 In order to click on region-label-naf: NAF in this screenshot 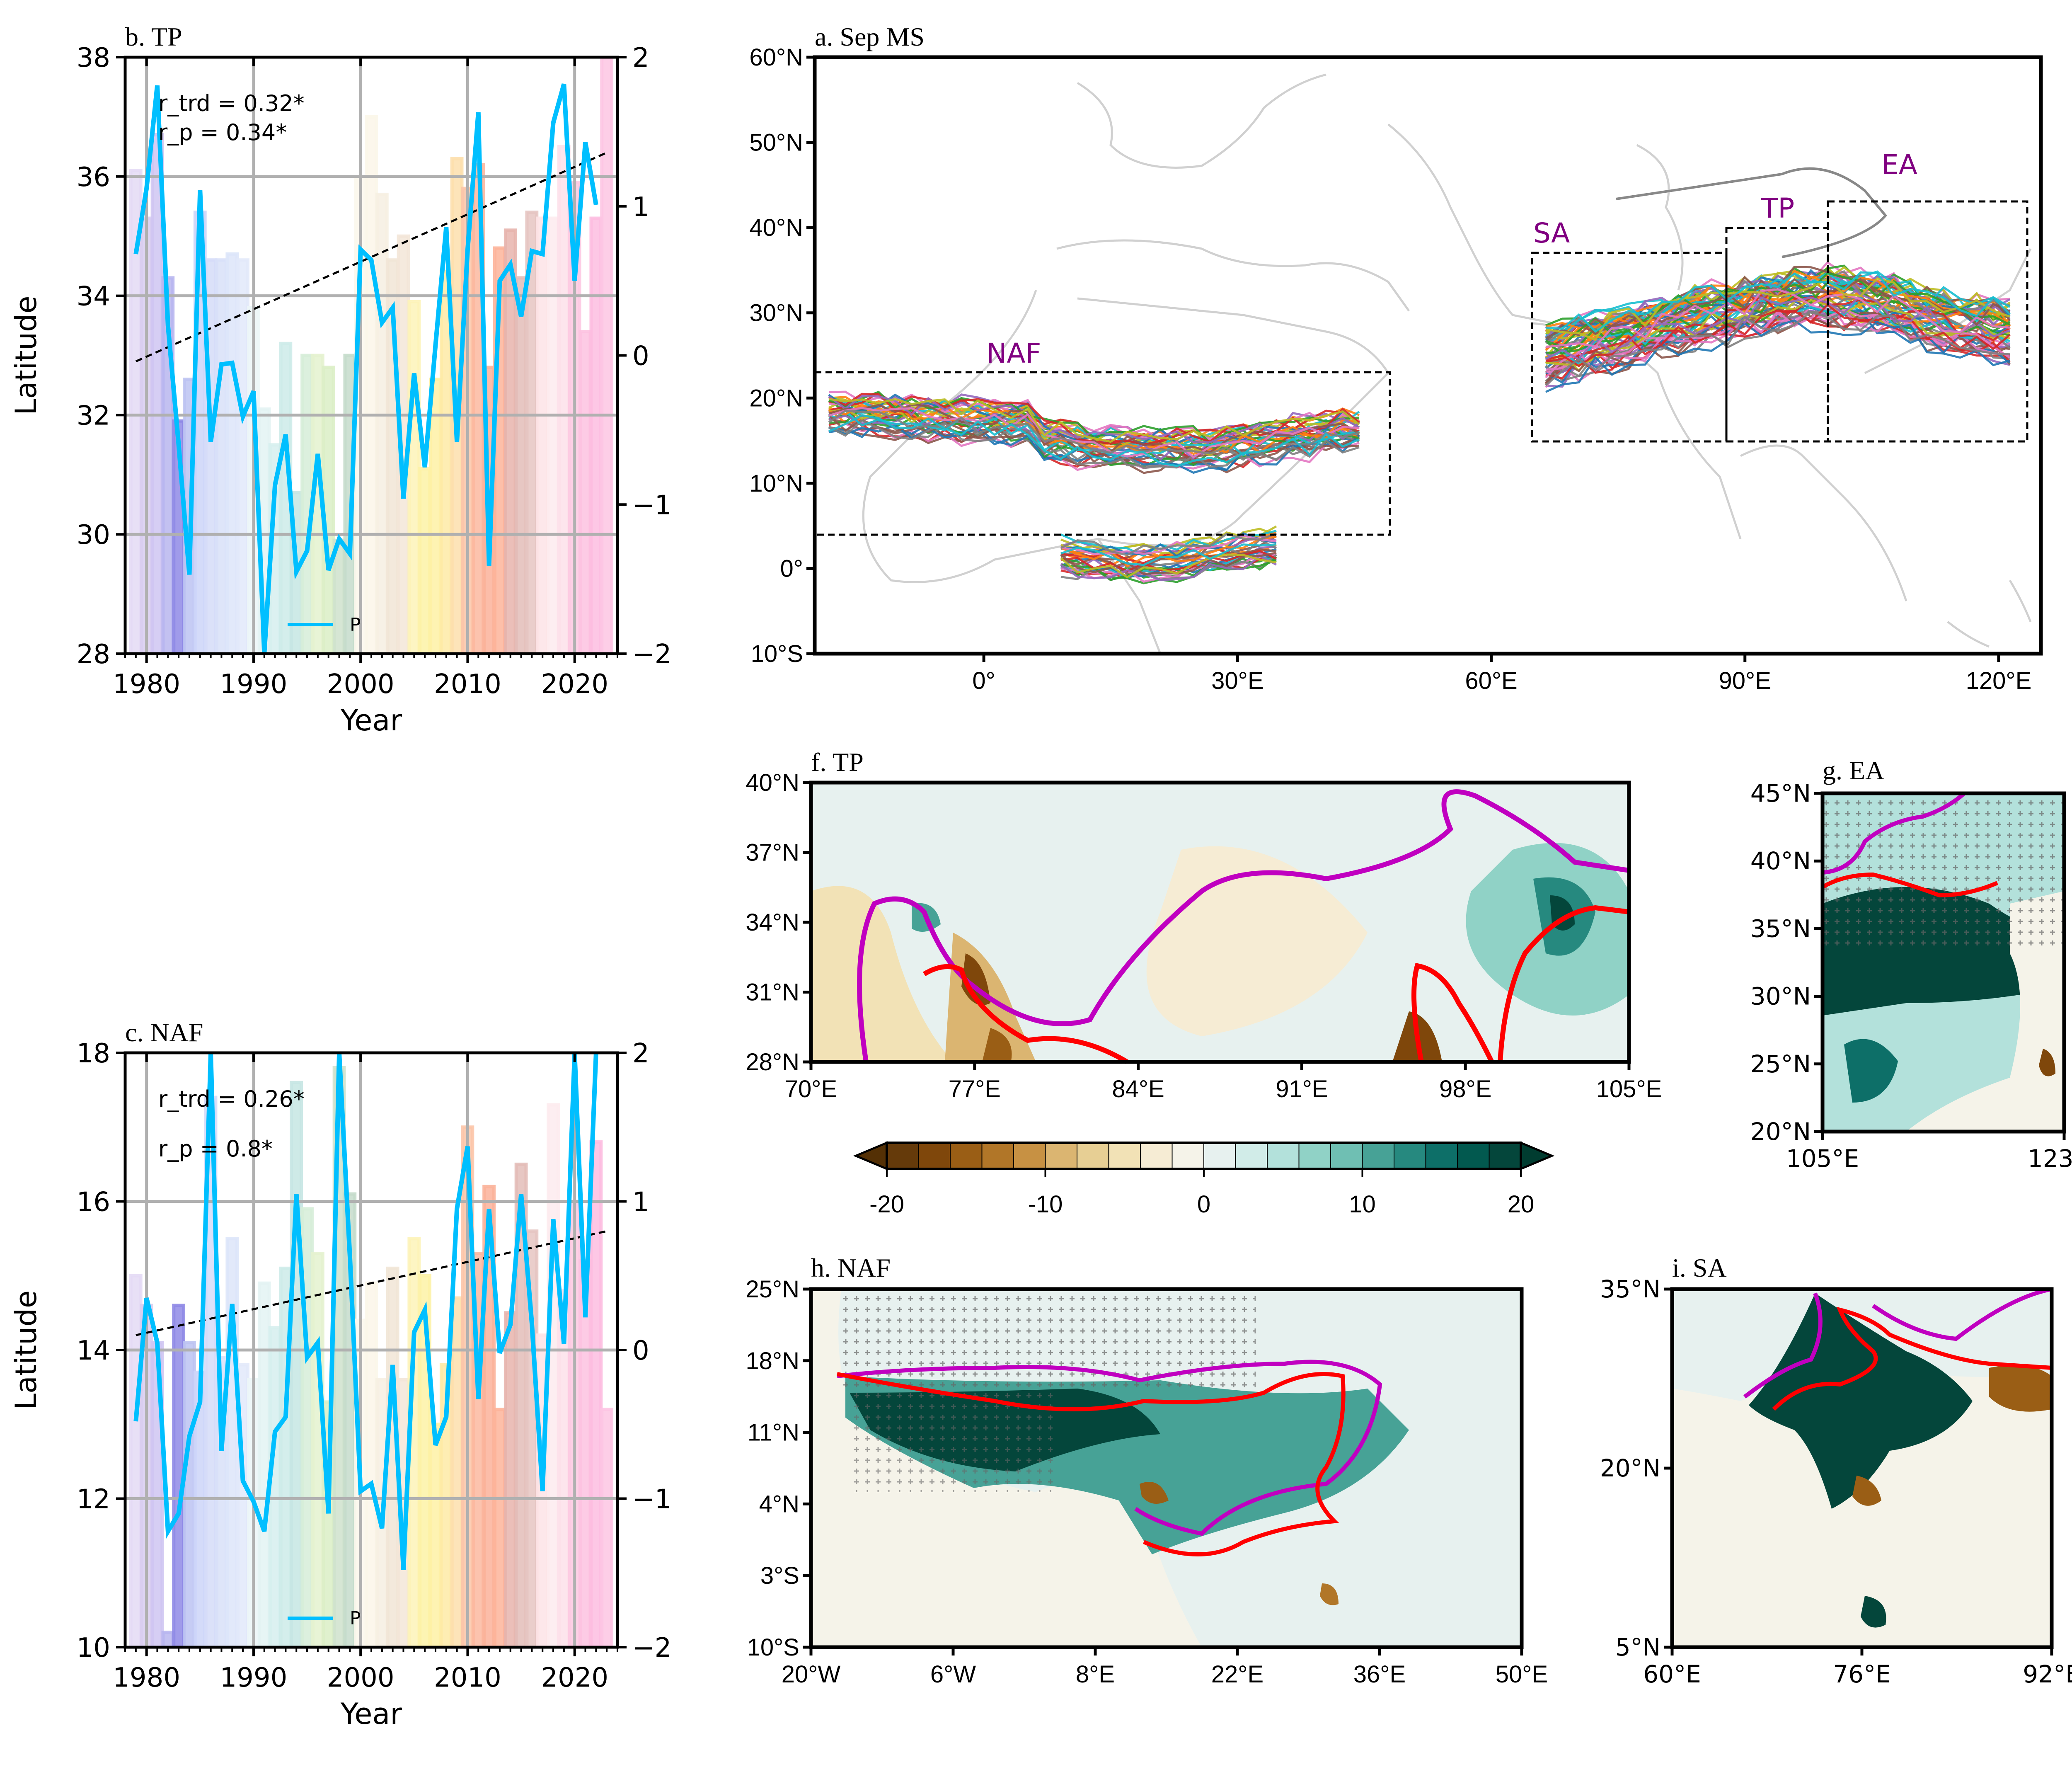, I will do `click(1013, 353)`.